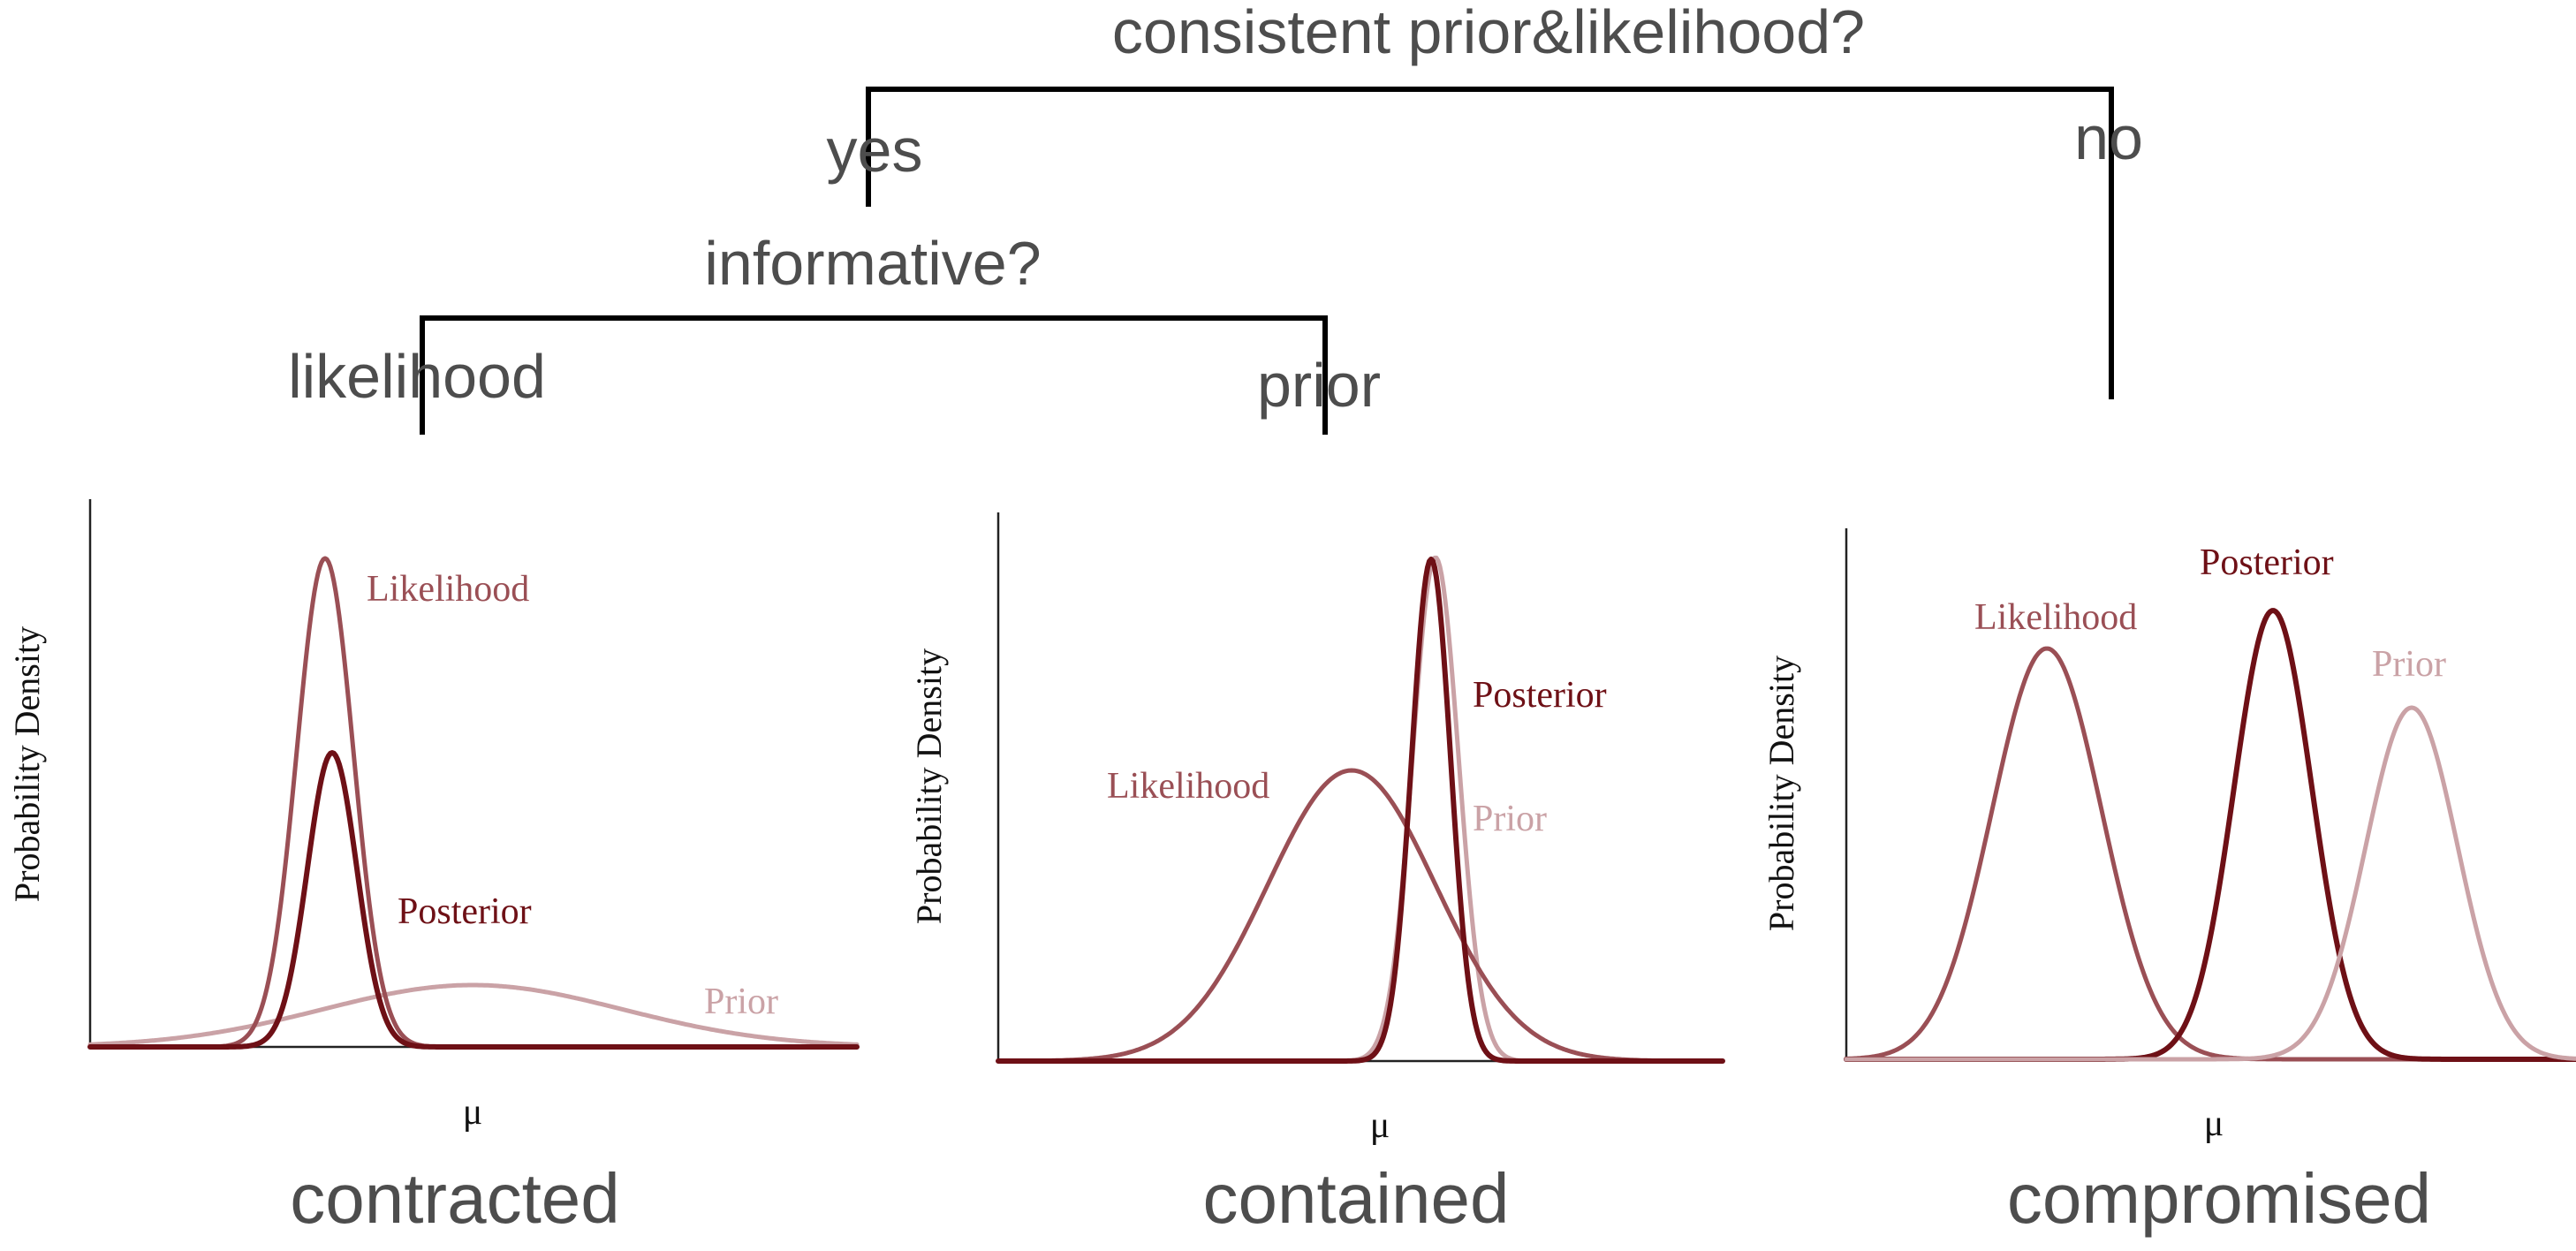  What do you see at coordinates (2219, 1198) in the screenshot?
I see `panel-caption: compromised` at bounding box center [2219, 1198].